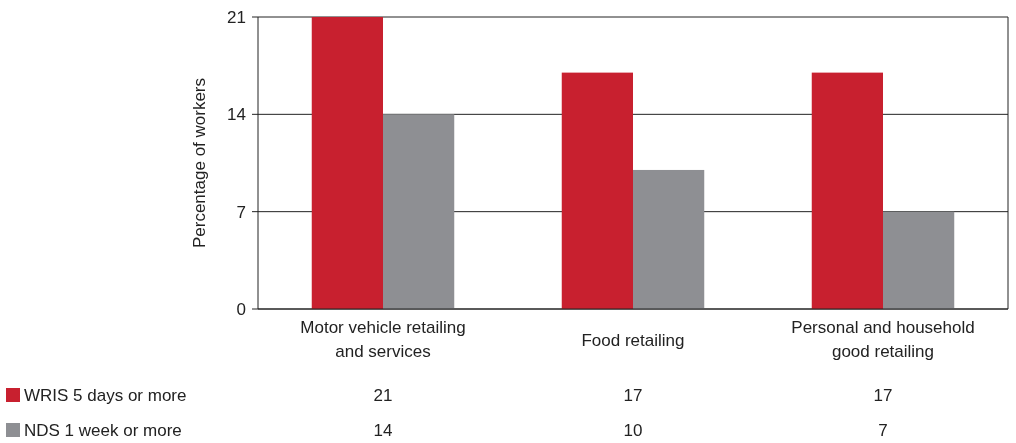 This screenshot has width=1016, height=443. Describe the element at coordinates (236, 17) in the screenshot. I see `y-tick-label: 21` at that location.